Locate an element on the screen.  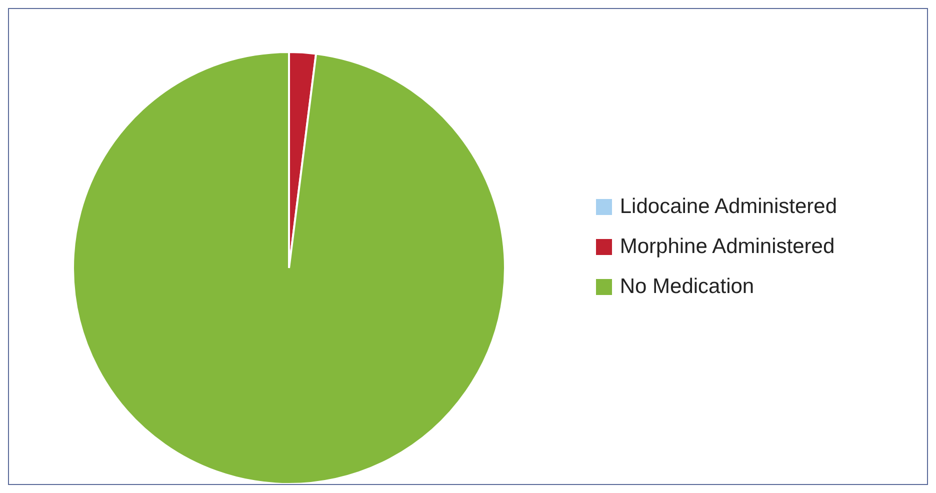
legend-label: Morphine Administered is located at coordinates (727, 246).